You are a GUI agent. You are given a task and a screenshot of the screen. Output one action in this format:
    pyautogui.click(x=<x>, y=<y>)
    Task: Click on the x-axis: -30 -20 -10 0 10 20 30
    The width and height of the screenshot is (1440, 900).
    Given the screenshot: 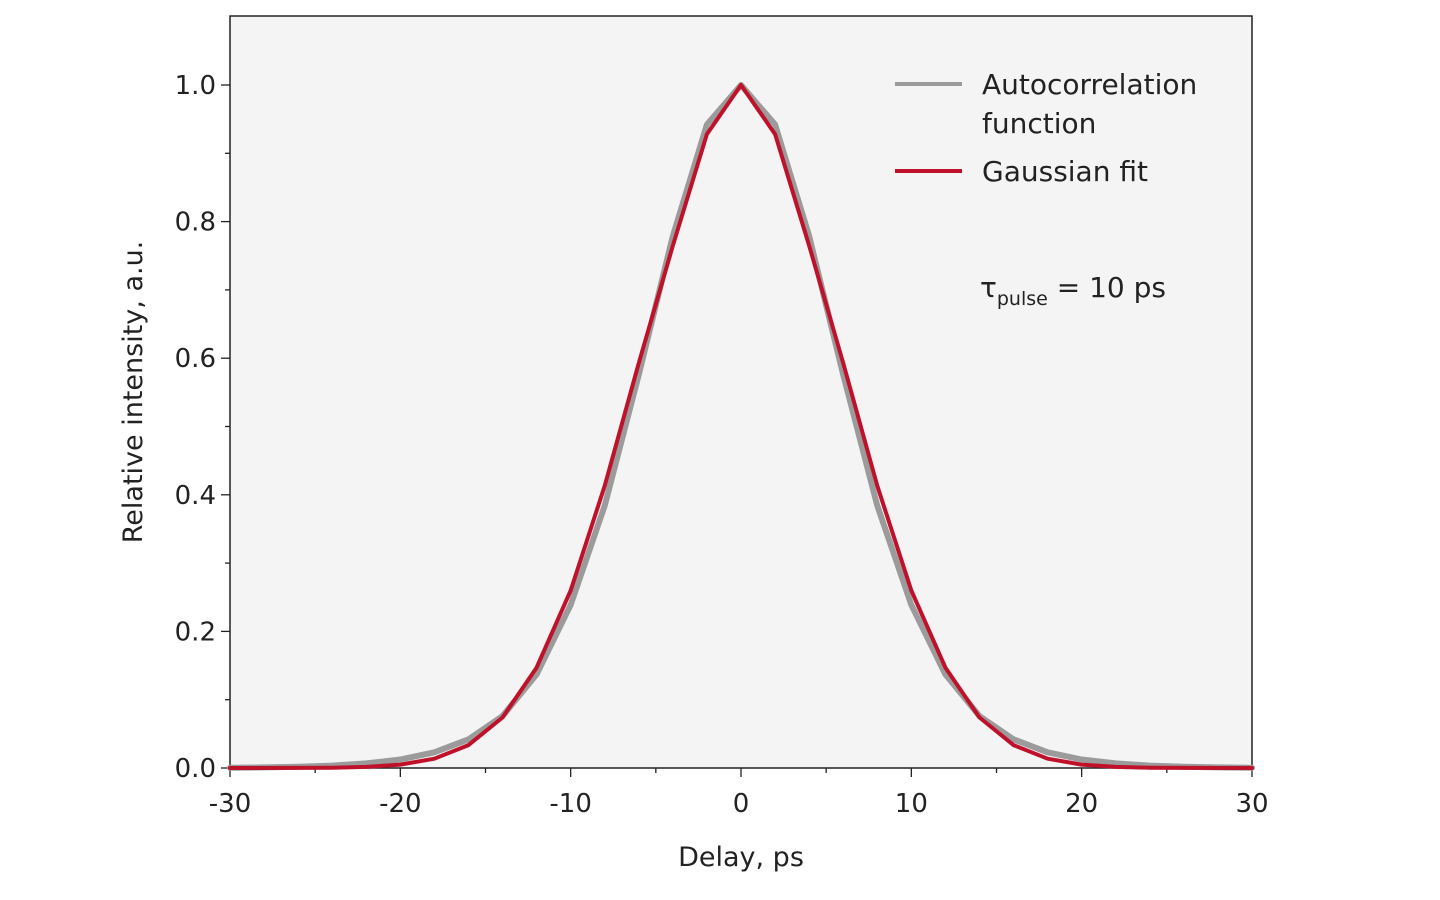 What is the action you would take?
    pyautogui.click(x=739, y=793)
    